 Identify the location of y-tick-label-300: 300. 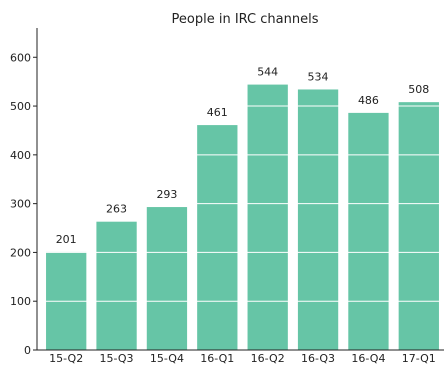
(20, 204).